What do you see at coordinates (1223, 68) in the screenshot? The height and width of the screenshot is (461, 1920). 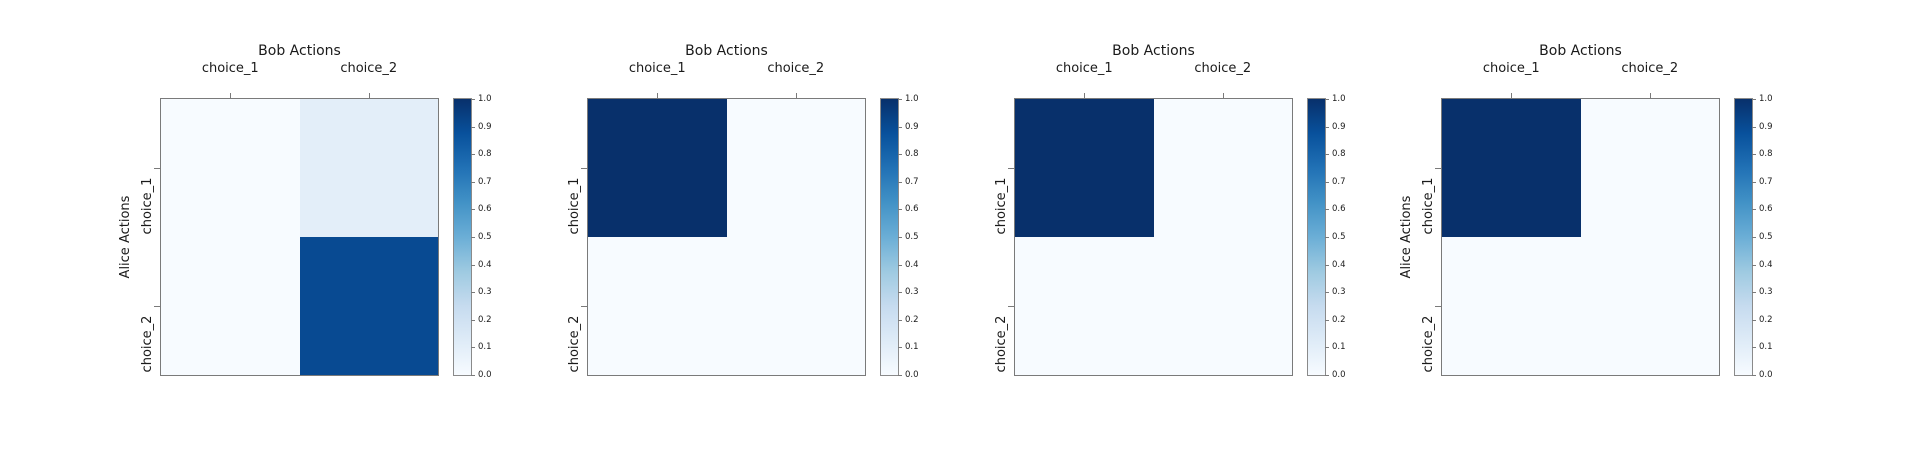 I see `x-tick-label: choice_2` at bounding box center [1223, 68].